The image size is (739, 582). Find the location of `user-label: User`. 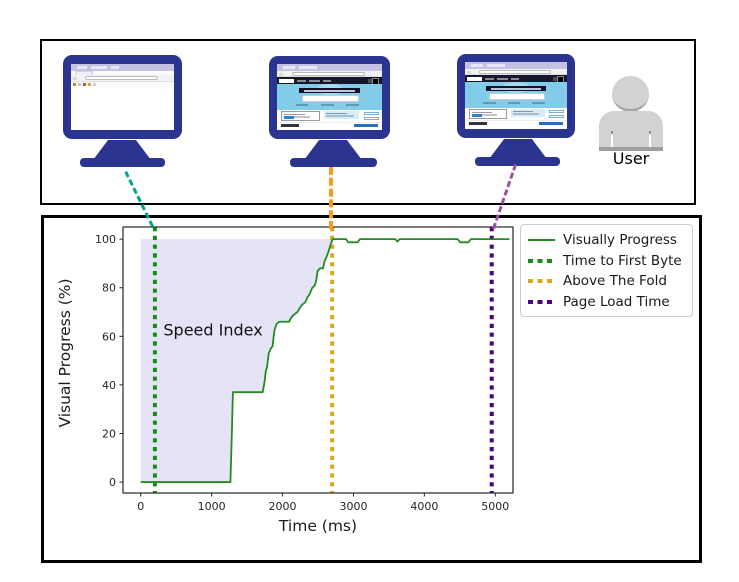

user-label: User is located at coordinates (631, 158).